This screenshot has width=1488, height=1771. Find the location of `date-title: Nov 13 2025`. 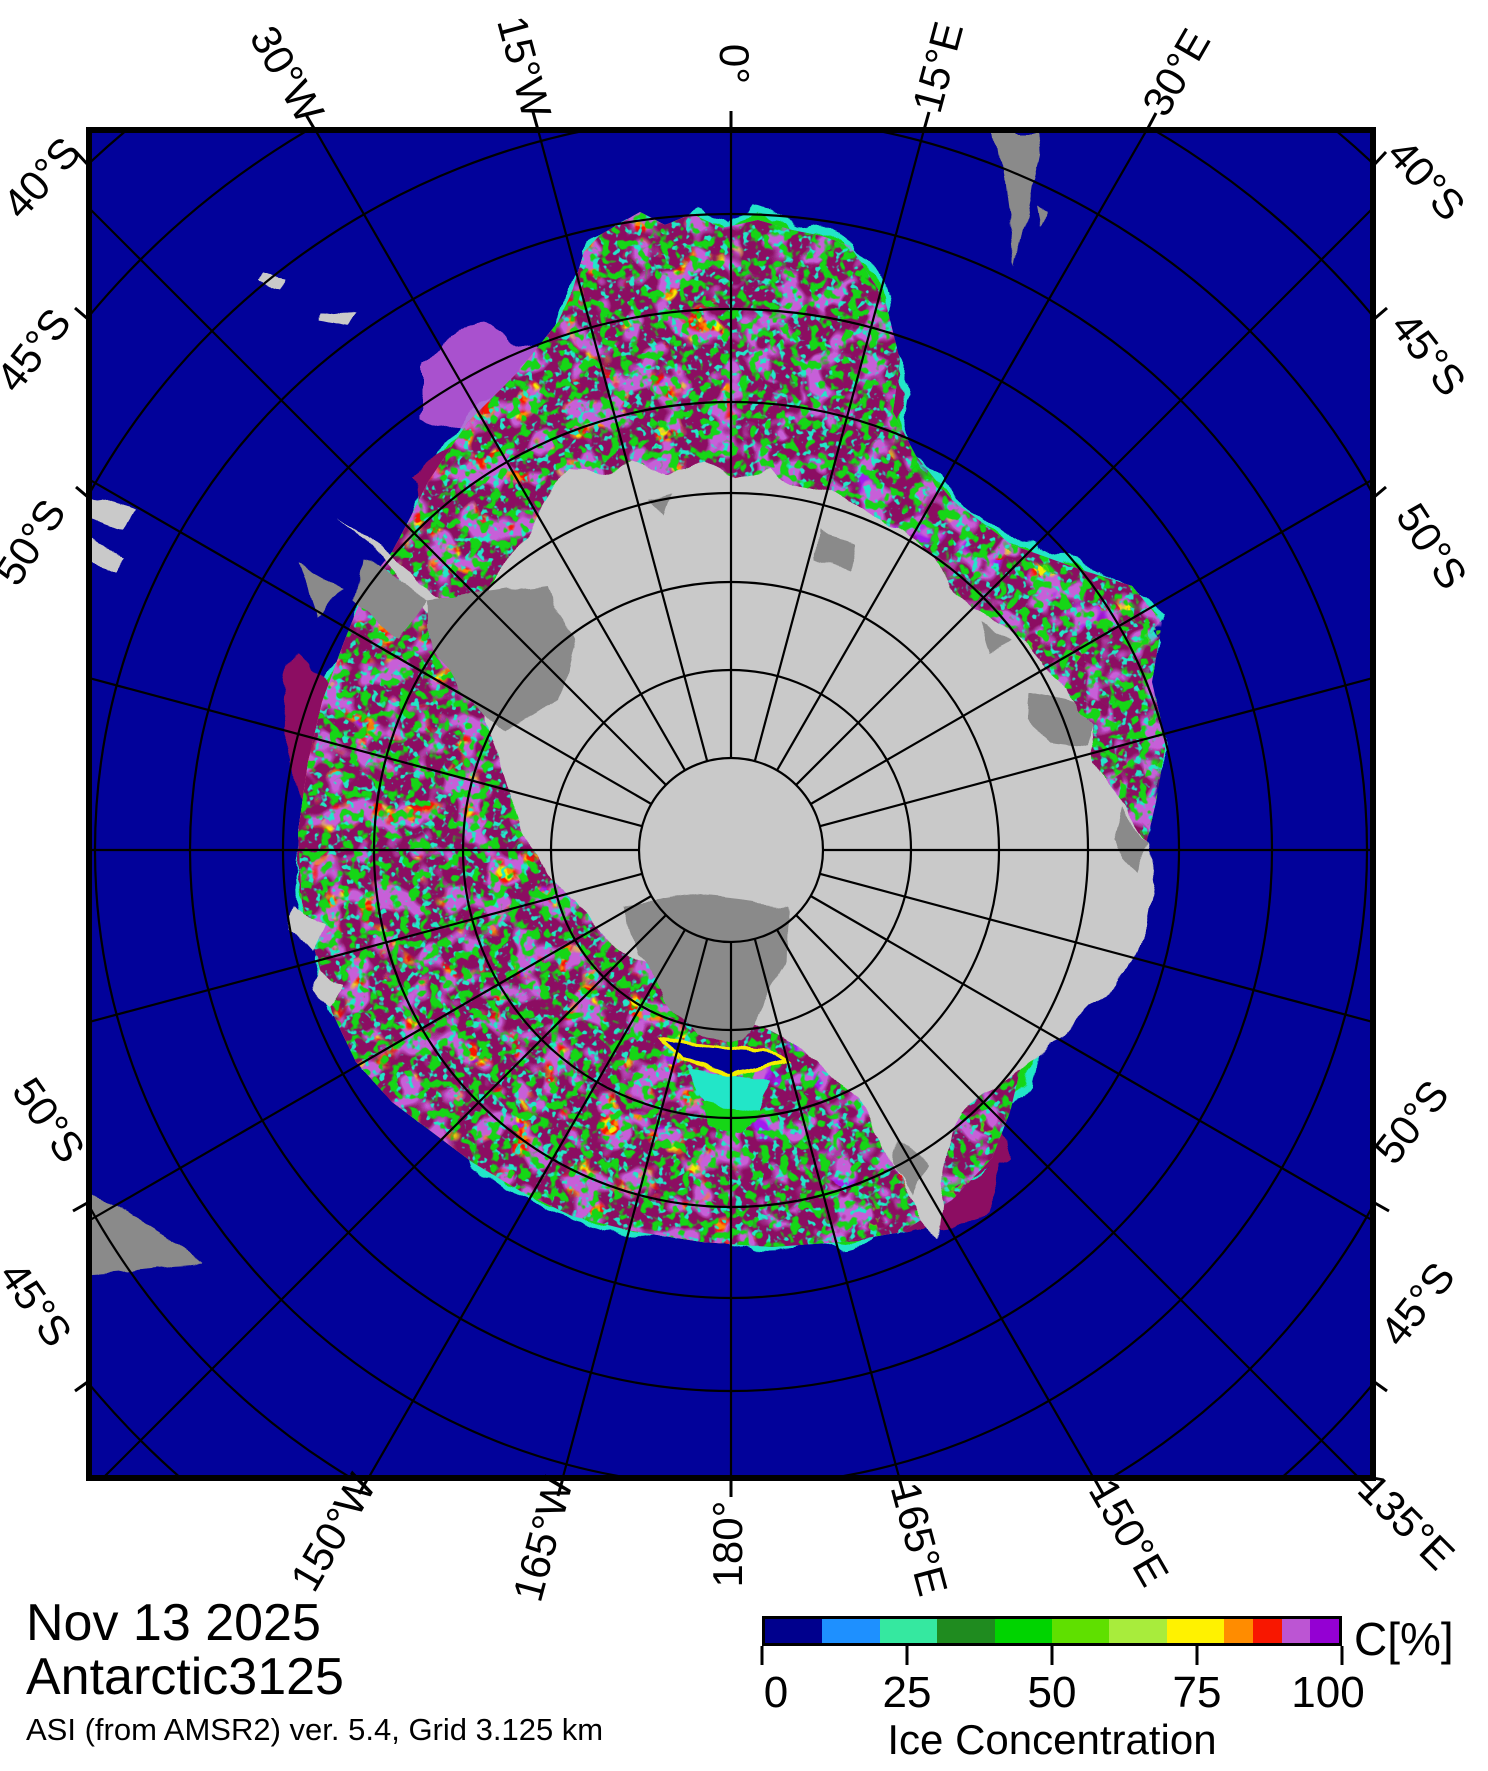

date-title: Nov 13 2025 is located at coordinates (173, 1623).